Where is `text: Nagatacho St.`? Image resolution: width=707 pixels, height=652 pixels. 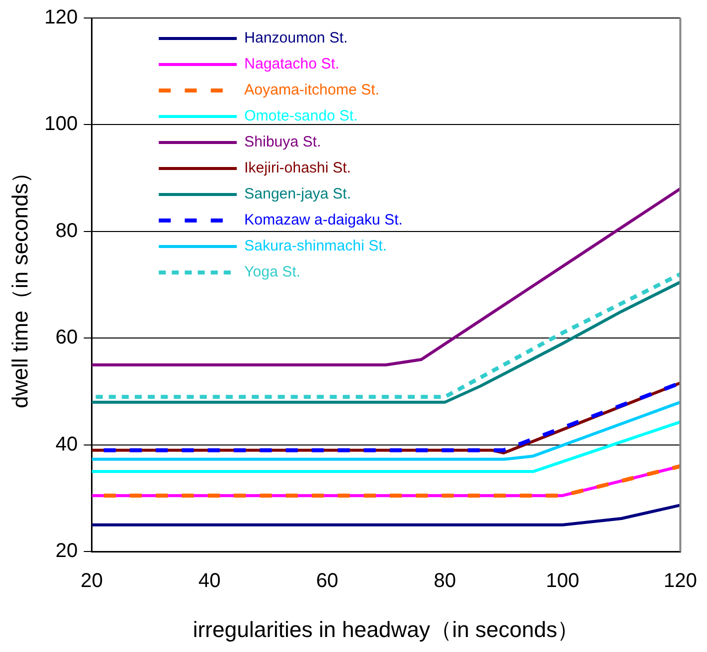 text: Nagatacho St. is located at coordinates (292, 64).